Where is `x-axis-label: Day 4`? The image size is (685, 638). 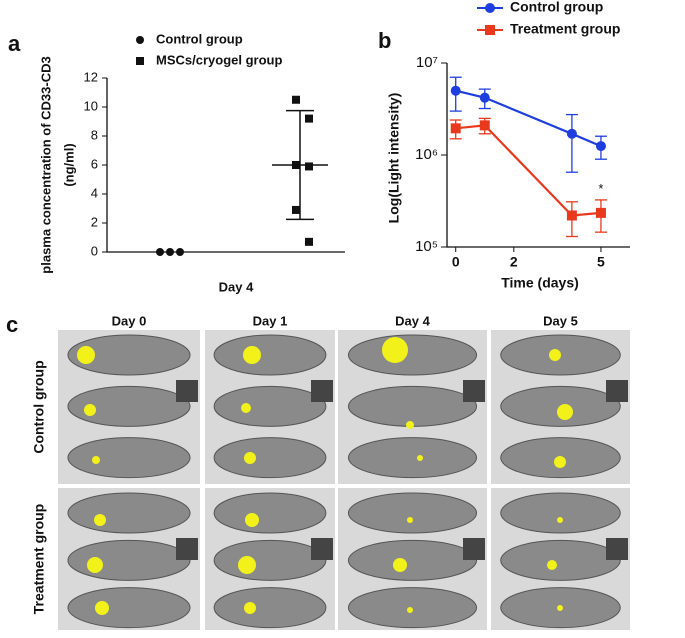 x-axis-label: Day 4 is located at coordinates (236, 286).